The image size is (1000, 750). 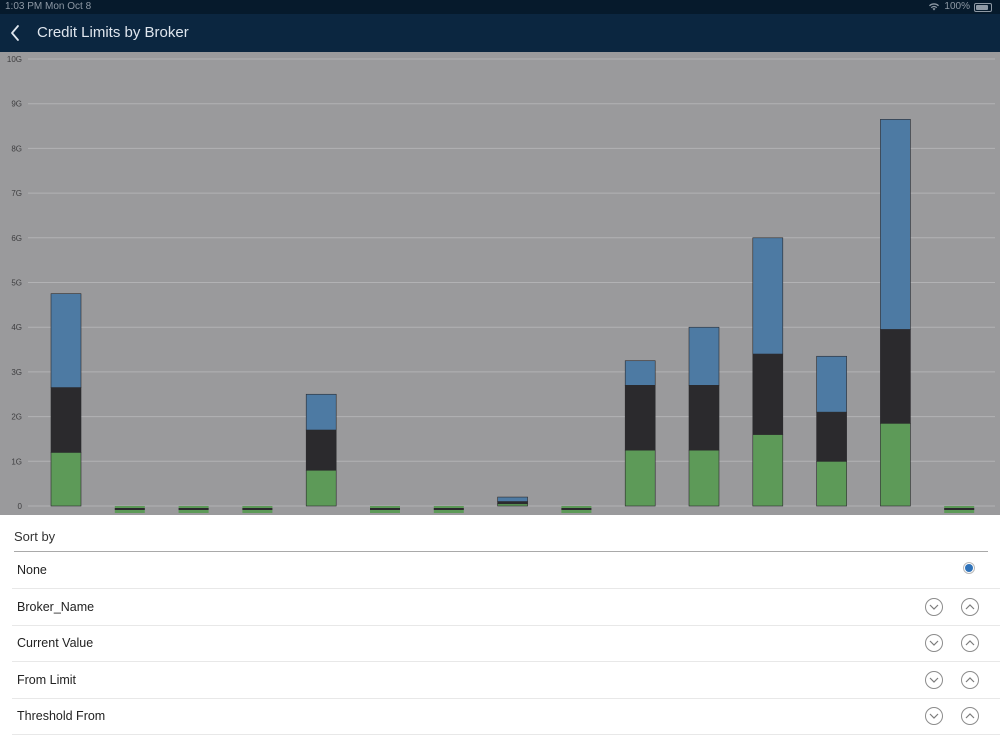 I want to click on sort-option-label: Threshold From, so click(x=61, y=716).